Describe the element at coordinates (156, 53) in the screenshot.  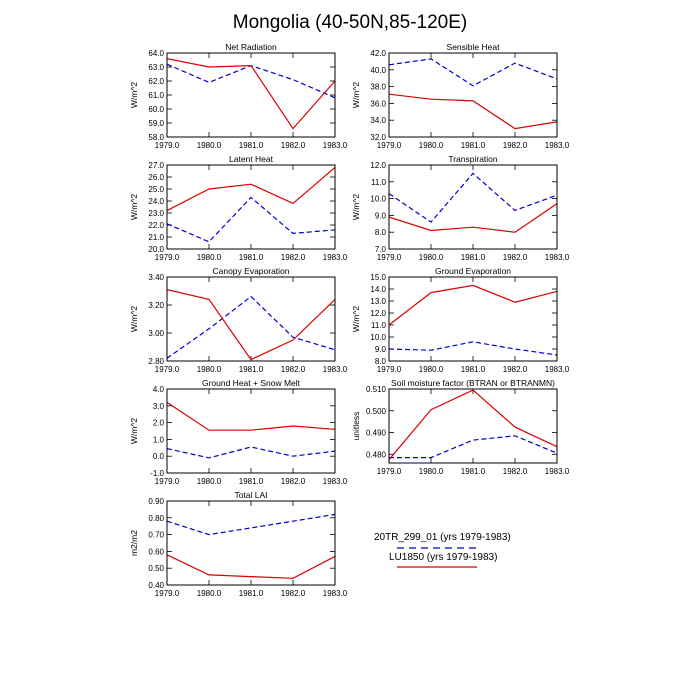
I see `y-tick-label: 64.0` at that location.